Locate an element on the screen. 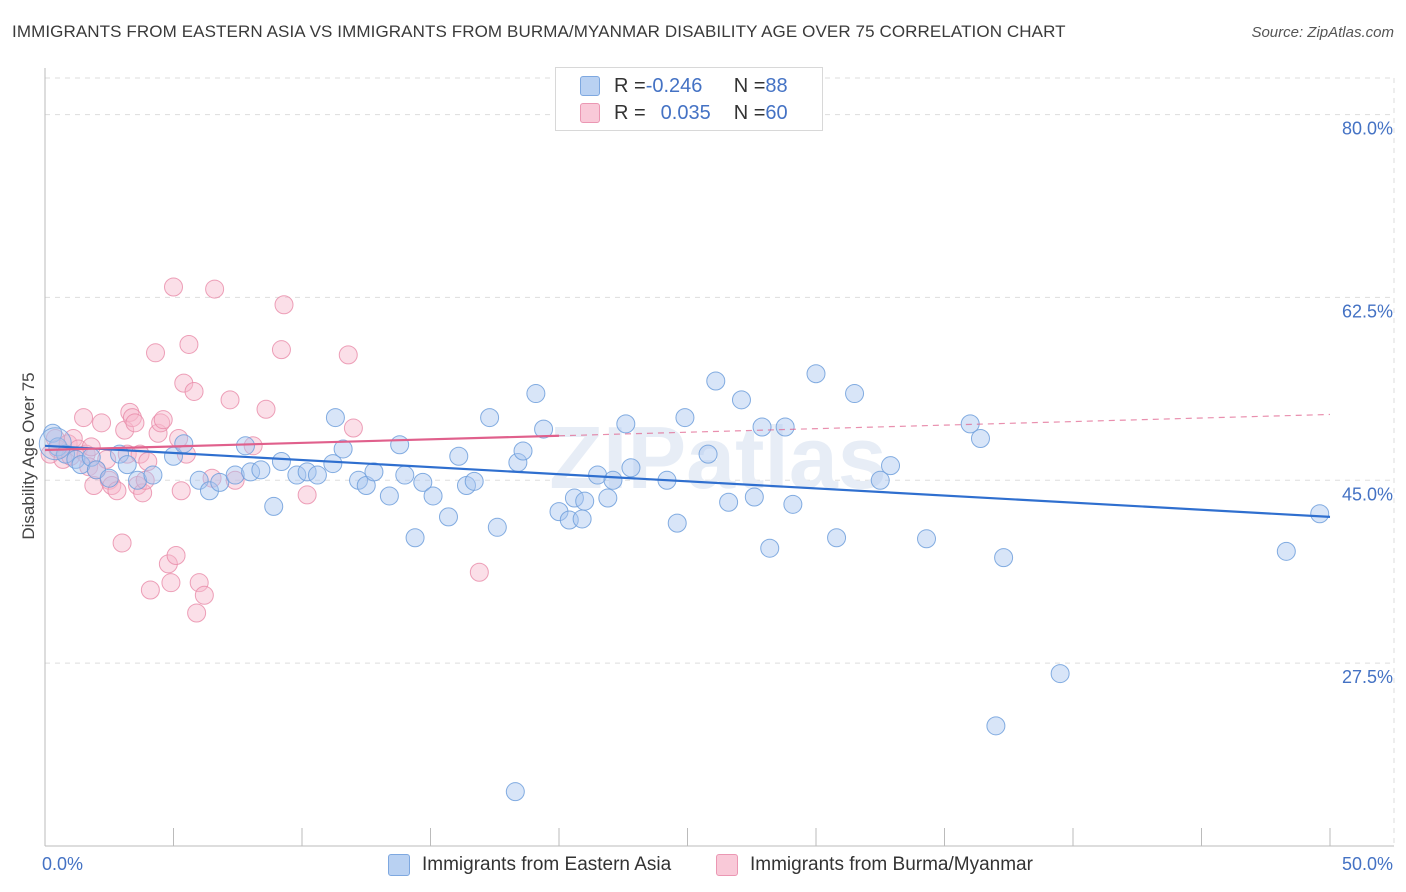 Image resolution: width=1406 pixels, height=892 pixels. y-tick-label: 62.5% is located at coordinates (1367, 311).